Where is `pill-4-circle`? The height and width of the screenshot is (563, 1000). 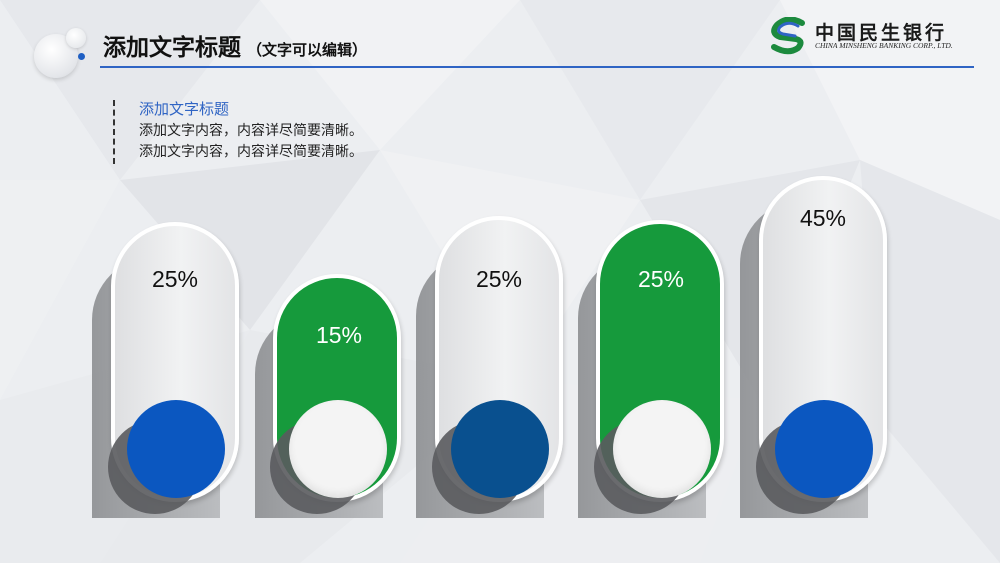
pill-4-circle is located at coordinates (662, 449).